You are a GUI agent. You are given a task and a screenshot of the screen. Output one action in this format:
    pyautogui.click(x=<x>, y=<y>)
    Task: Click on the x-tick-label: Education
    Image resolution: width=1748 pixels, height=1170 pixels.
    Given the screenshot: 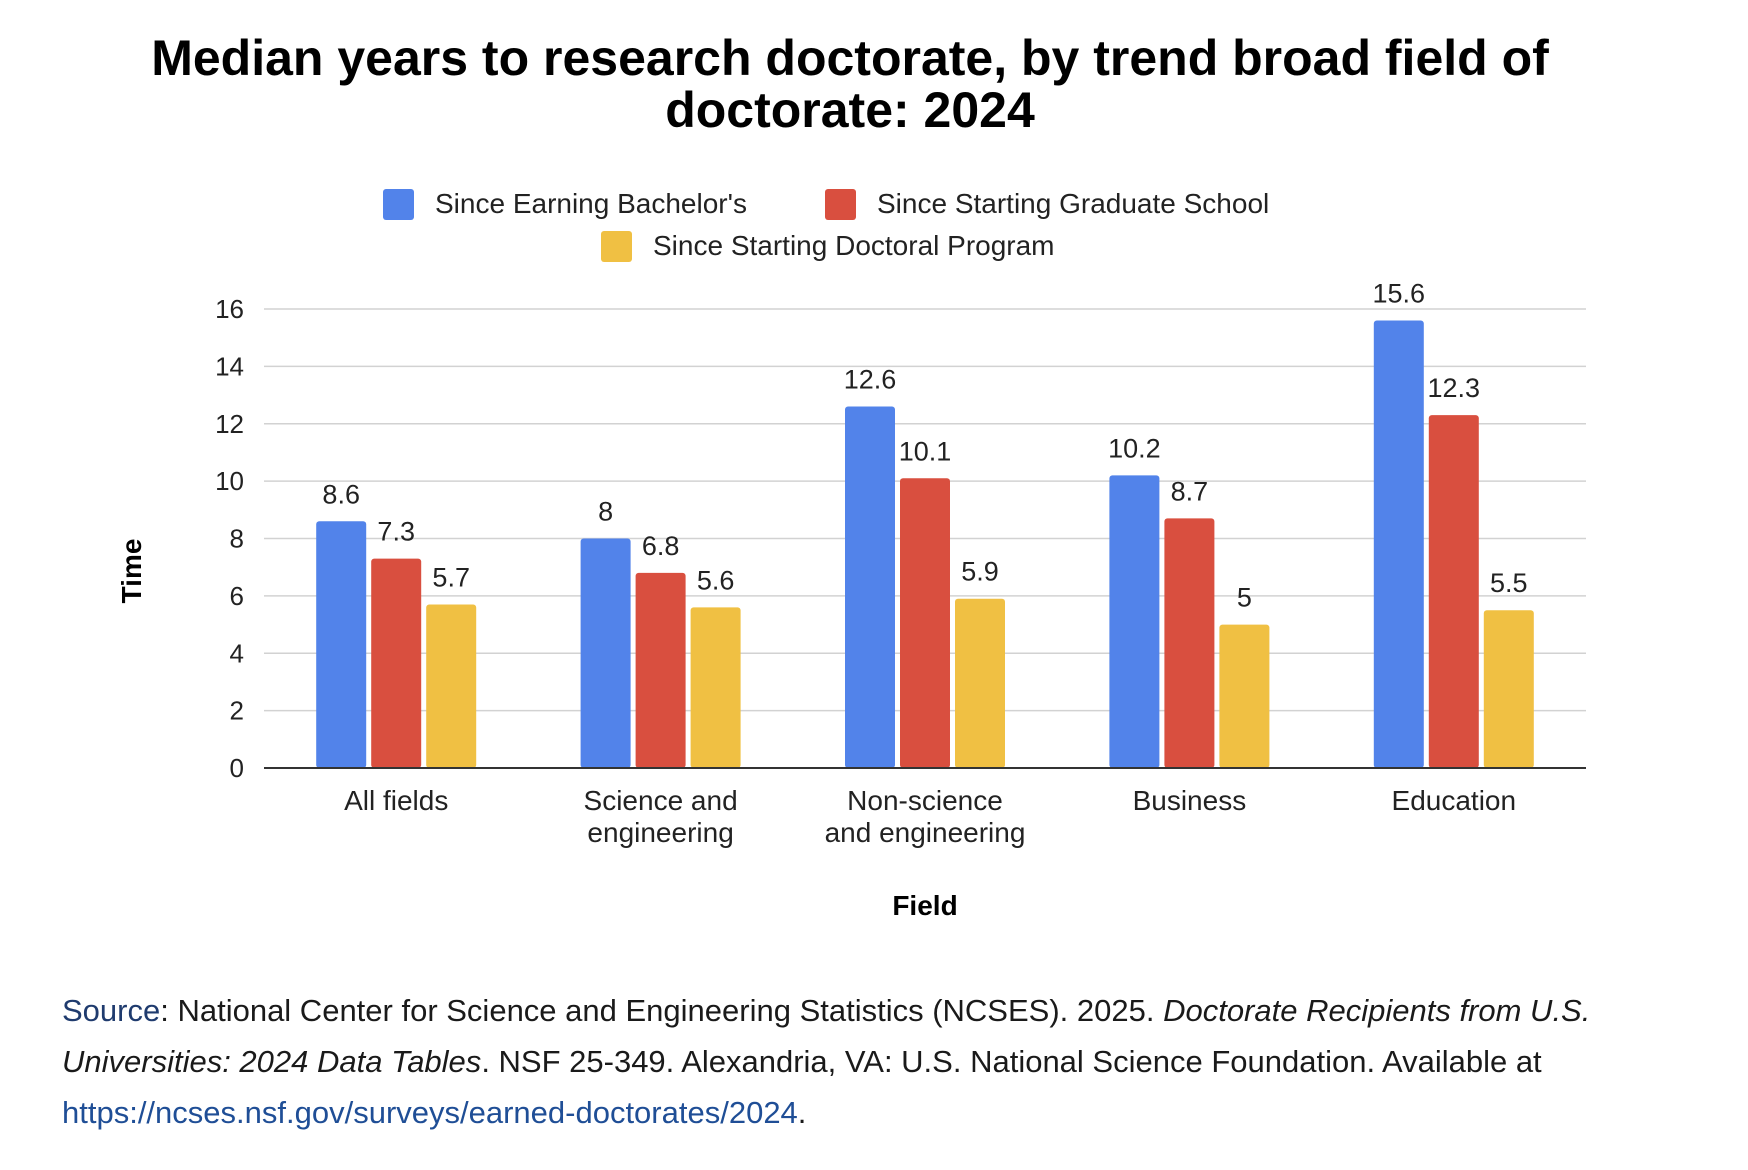 What is the action you would take?
    pyautogui.click(x=1454, y=800)
    